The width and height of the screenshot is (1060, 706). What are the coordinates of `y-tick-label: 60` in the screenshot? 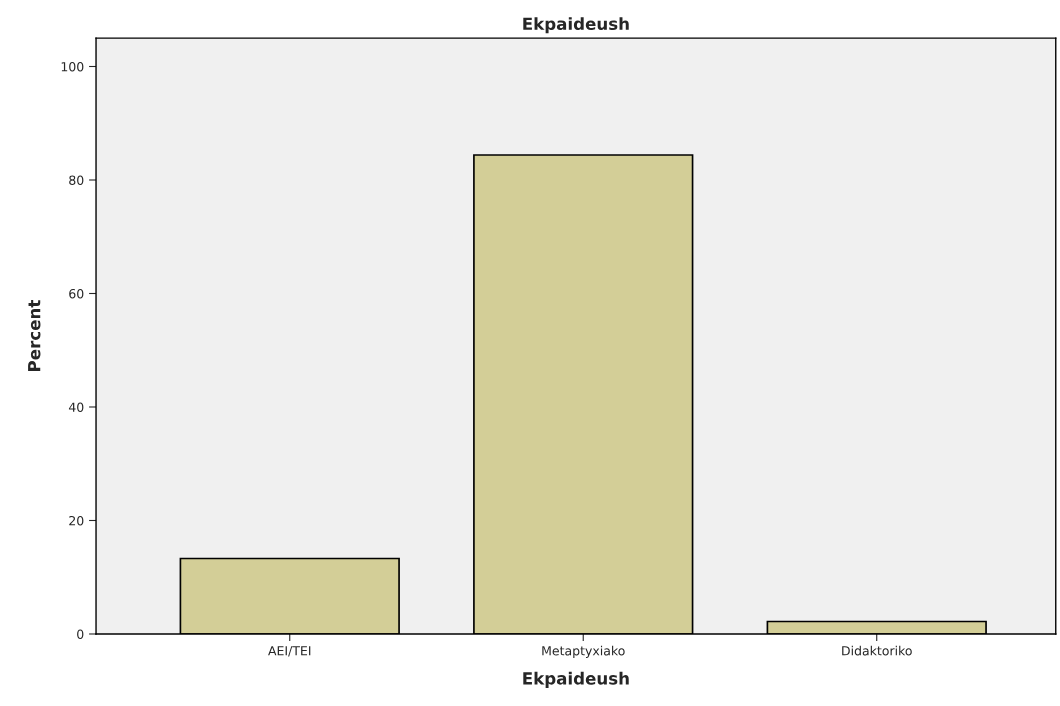 It's located at (76, 293).